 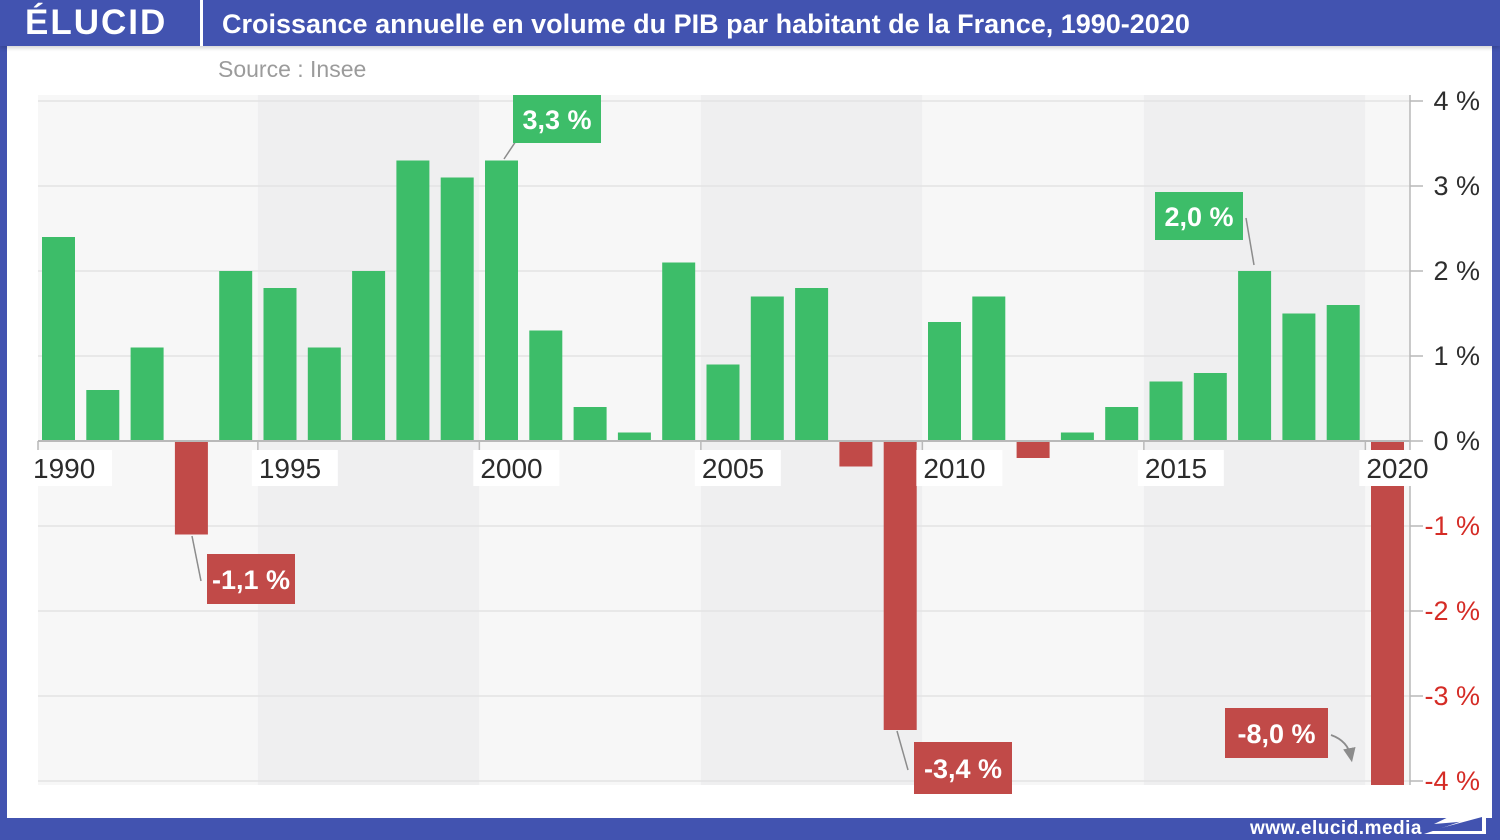 What do you see at coordinates (1166, 411) in the screenshot?
I see `bar-2015` at bounding box center [1166, 411].